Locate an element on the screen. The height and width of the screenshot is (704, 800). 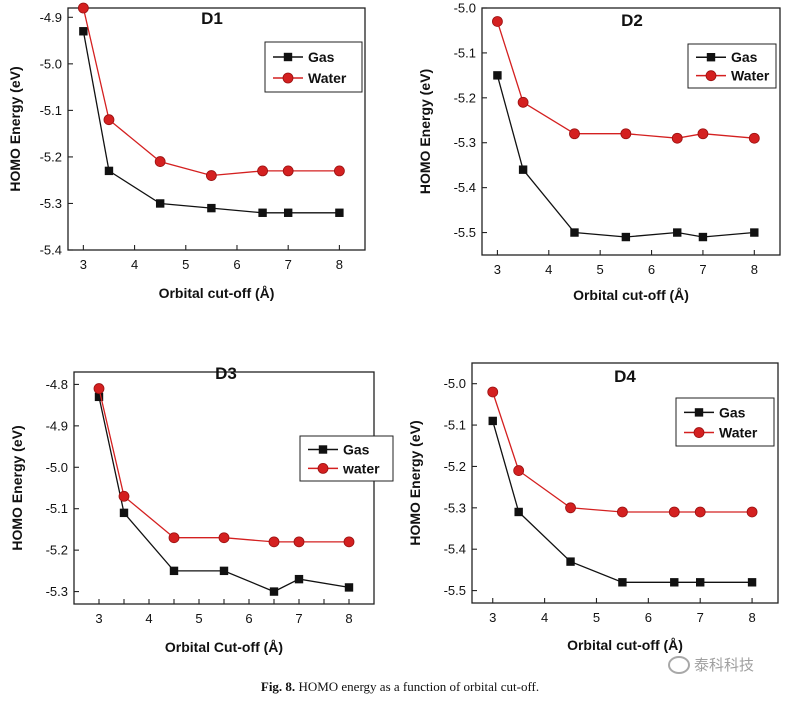
series-line is located at coordinates (625, 156).